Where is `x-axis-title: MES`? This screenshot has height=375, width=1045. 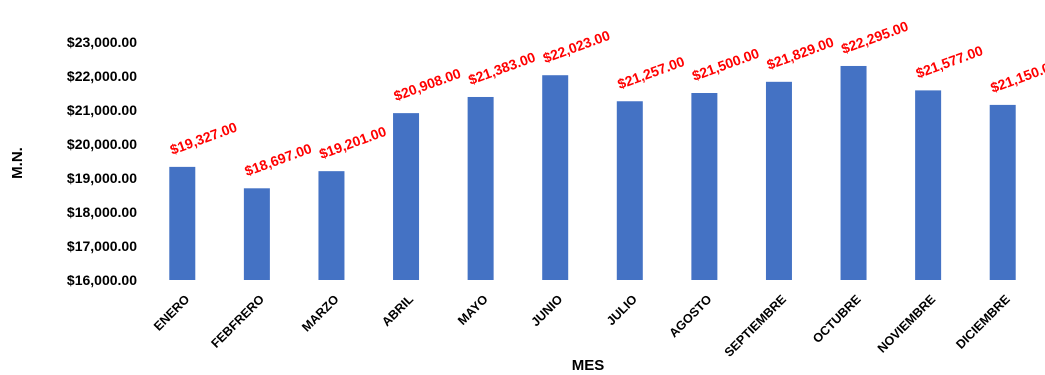 x-axis-title: MES is located at coordinates (588, 365).